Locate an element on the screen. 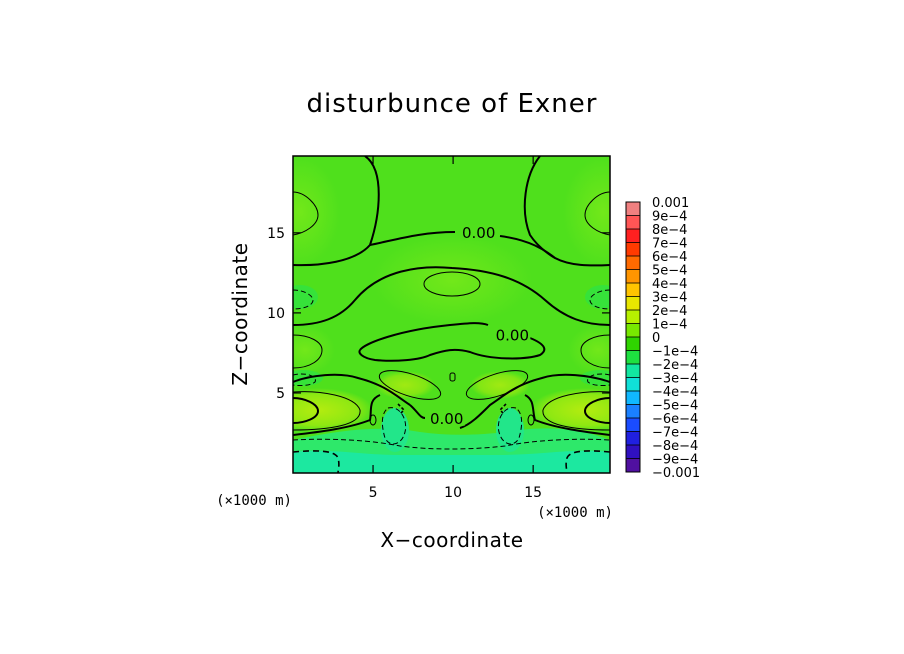 Image resolution: width=904 pixels, height=654 pixels. contour-label-1: 0.00 is located at coordinates (512, 336).